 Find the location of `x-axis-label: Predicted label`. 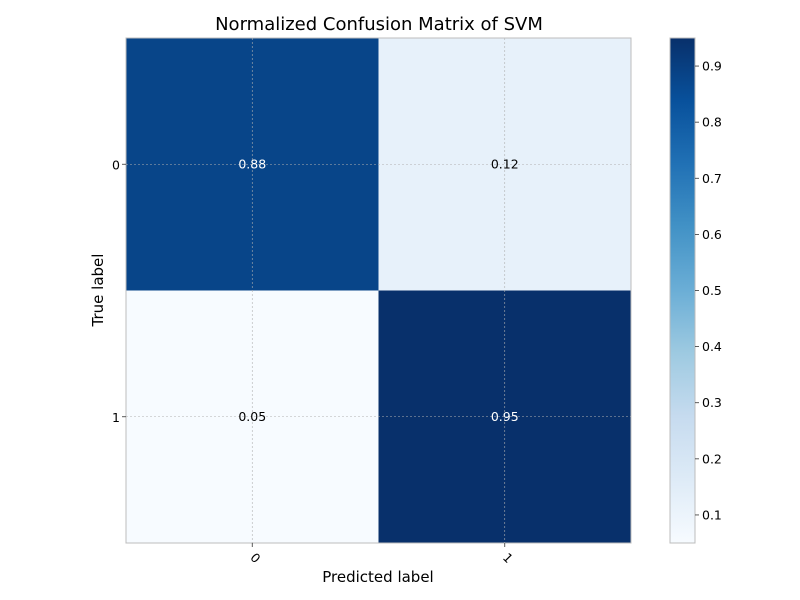

x-axis-label: Predicted label is located at coordinates (377, 577).